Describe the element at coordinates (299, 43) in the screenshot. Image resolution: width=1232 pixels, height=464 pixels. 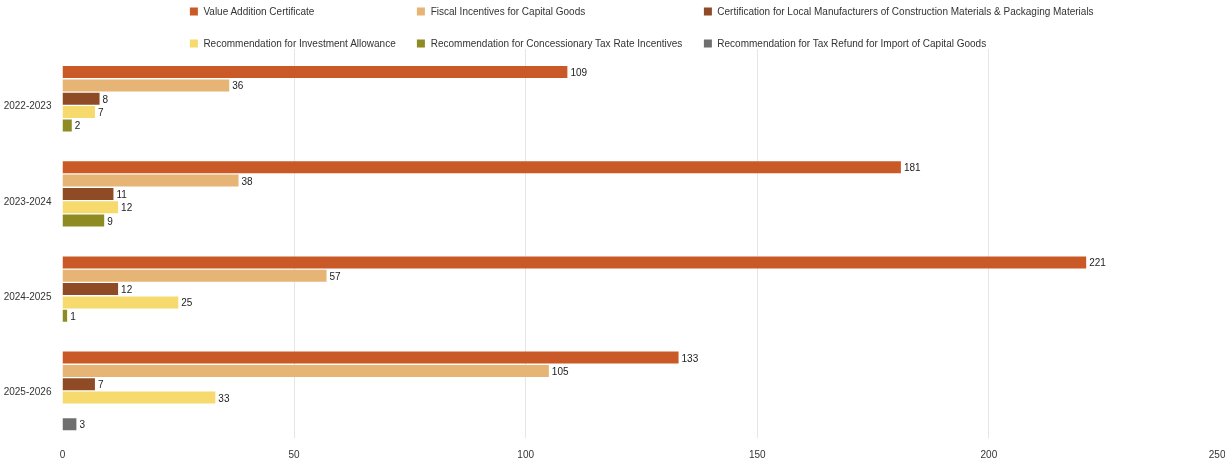
I see `legend-label: Recommendation for Investment Allowance` at that location.